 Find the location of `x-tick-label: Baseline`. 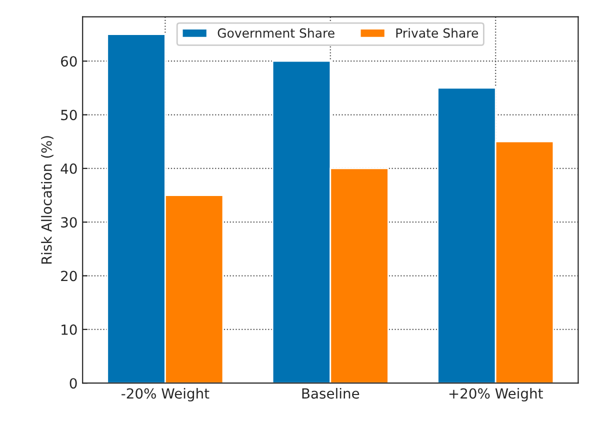

x-tick-label: Baseline is located at coordinates (331, 393).